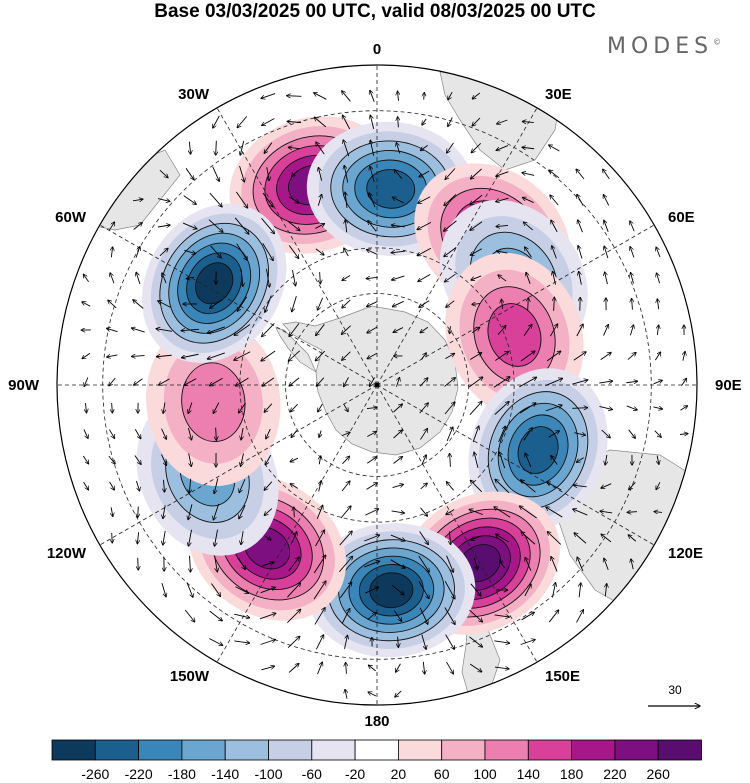 This screenshot has height=783, width=750. Describe the element at coordinates (268, 774) in the screenshot. I see `colorbar-tick-label: -100` at that location.